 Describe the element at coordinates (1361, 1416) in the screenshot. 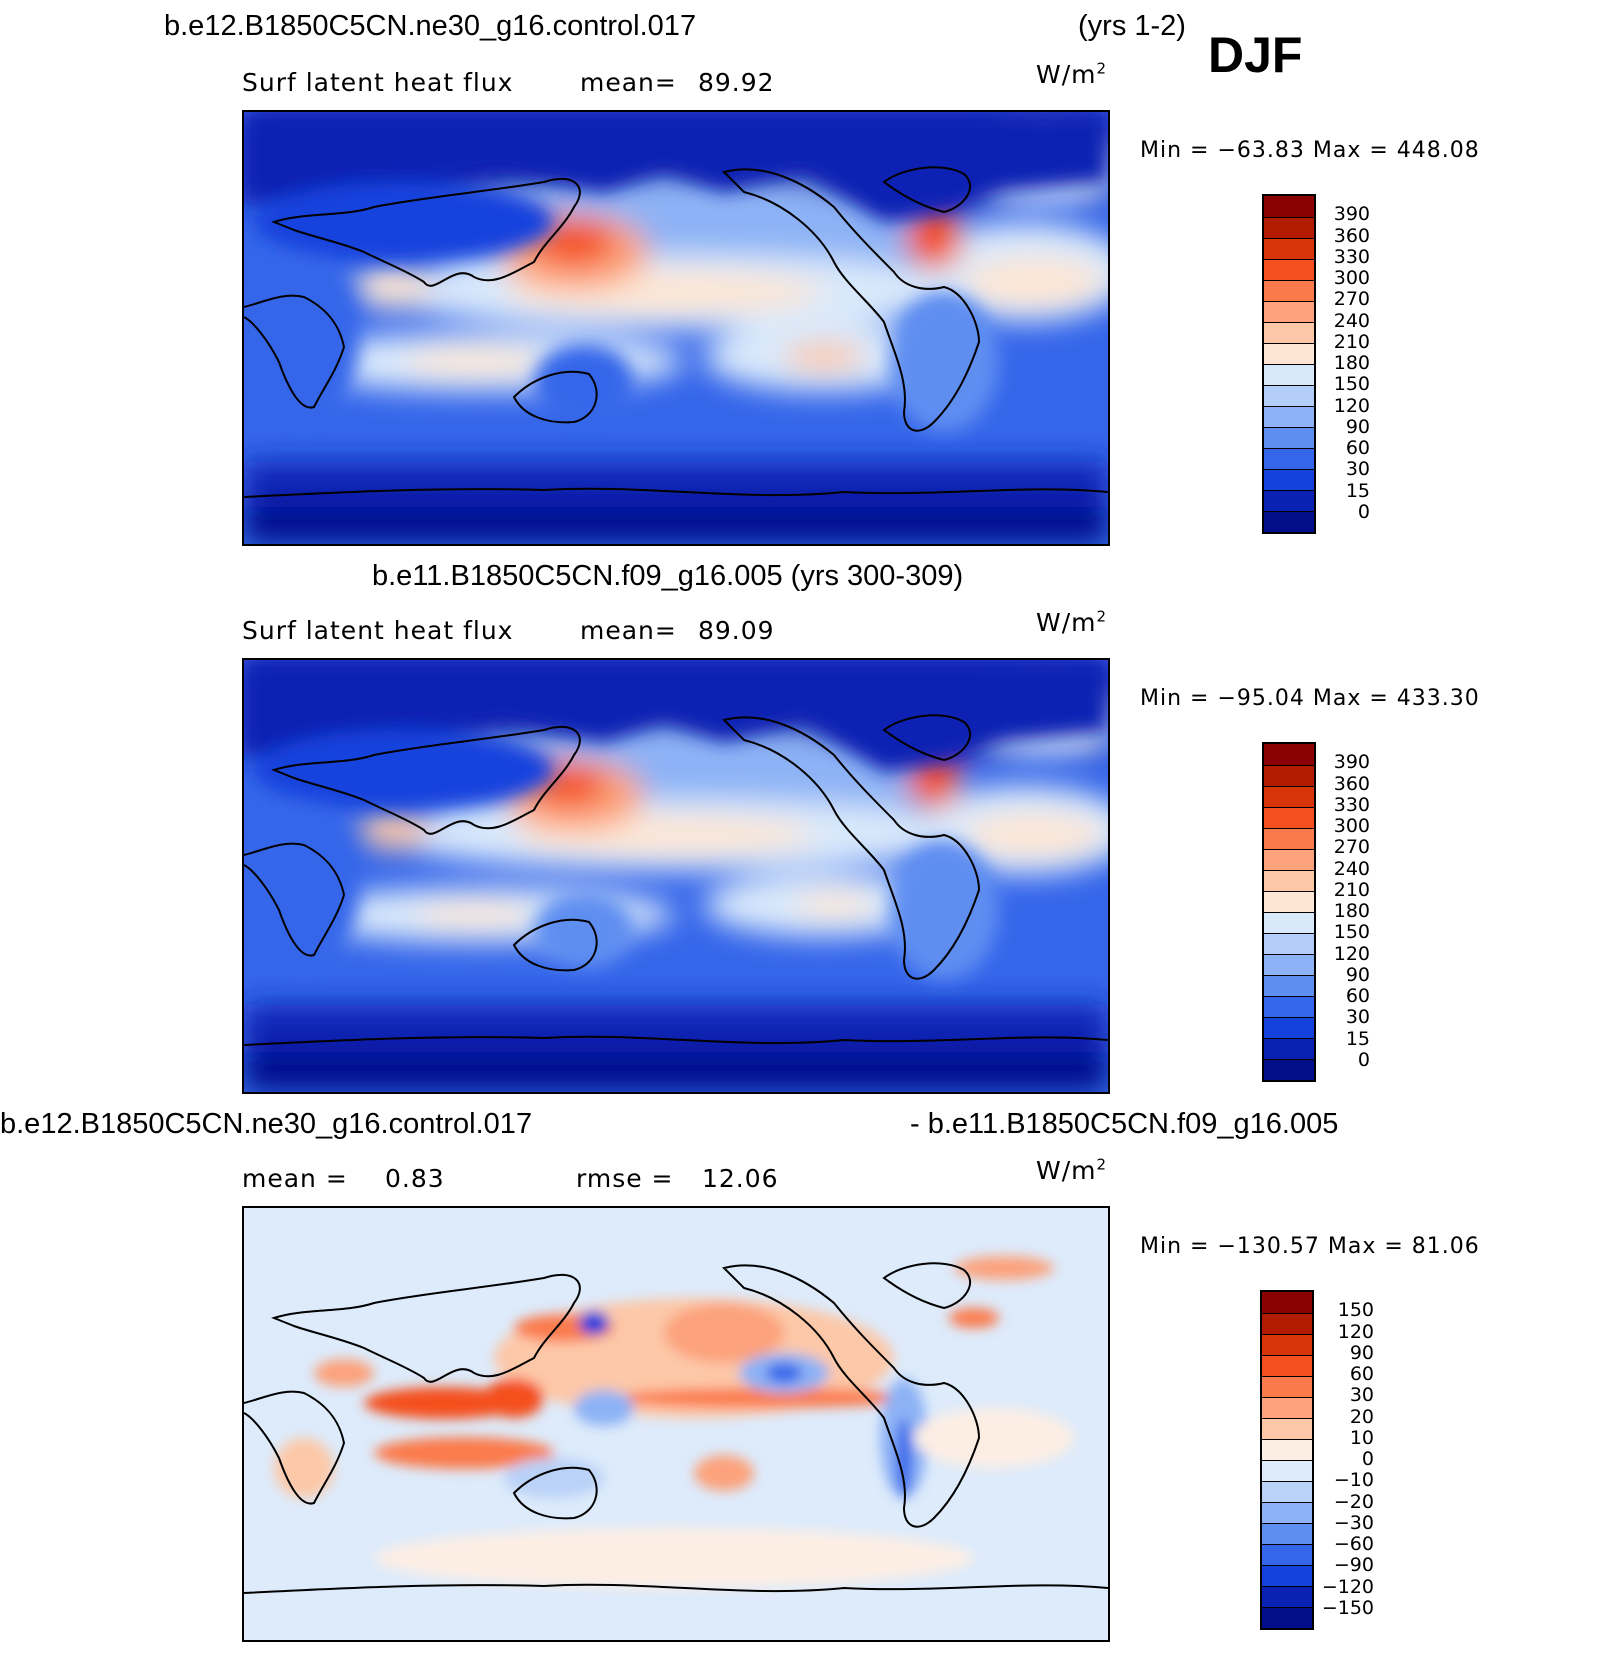

I see `colorbar-tick-label: 20` at that location.